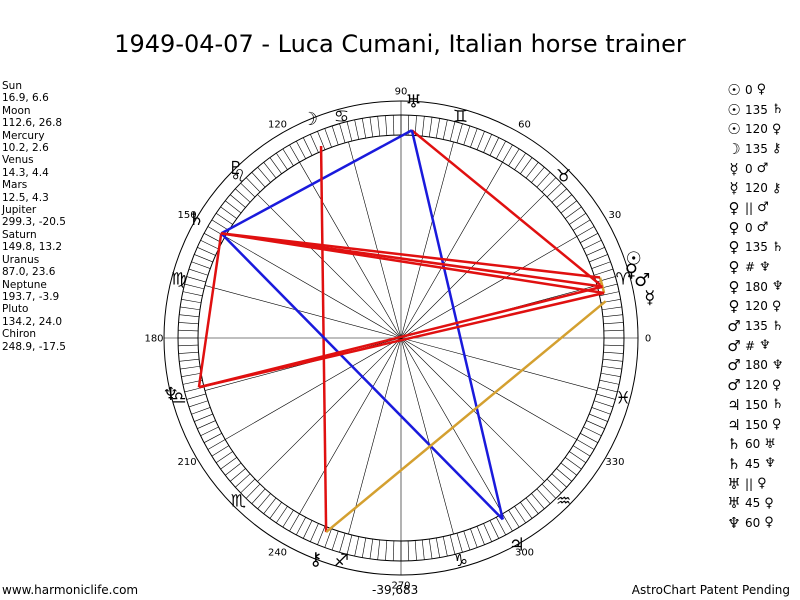  Describe the element at coordinates (517, 545) in the screenshot. I see `planet-glyph-jupiter: ♃` at that location.